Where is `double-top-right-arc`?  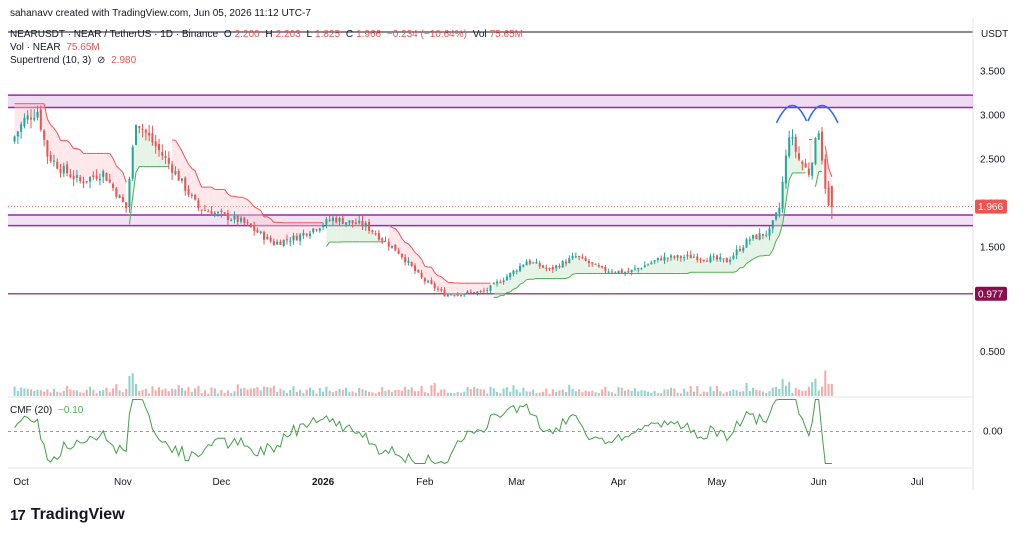 double-top-right-arc is located at coordinates (823, 114).